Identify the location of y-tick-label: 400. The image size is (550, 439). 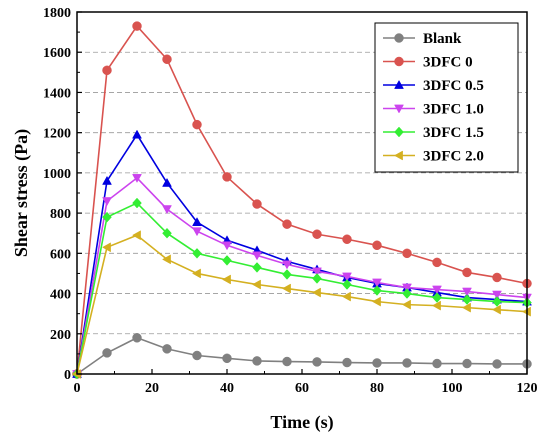
(60, 295).